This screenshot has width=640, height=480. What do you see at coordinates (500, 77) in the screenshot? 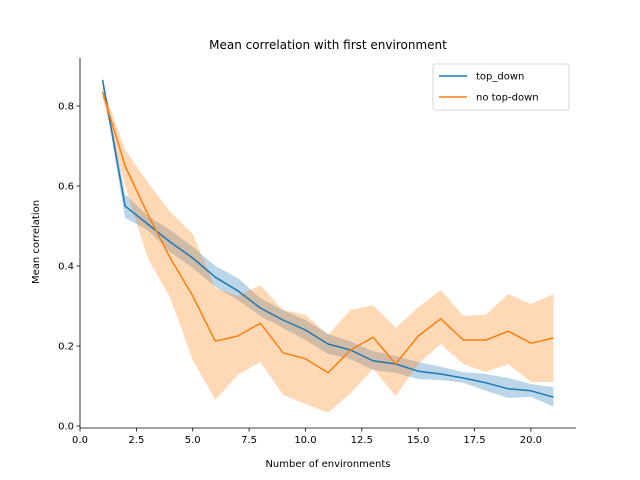
I see `legend-label: top_down` at bounding box center [500, 77].